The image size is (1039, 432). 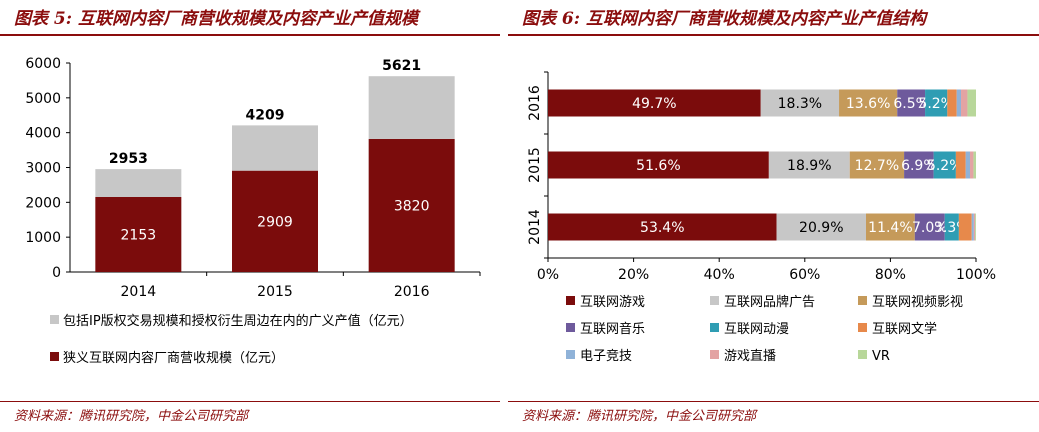 What do you see at coordinates (756, 329) in the screenshot?
I see `legend-label: 互联网动漫` at bounding box center [756, 329].